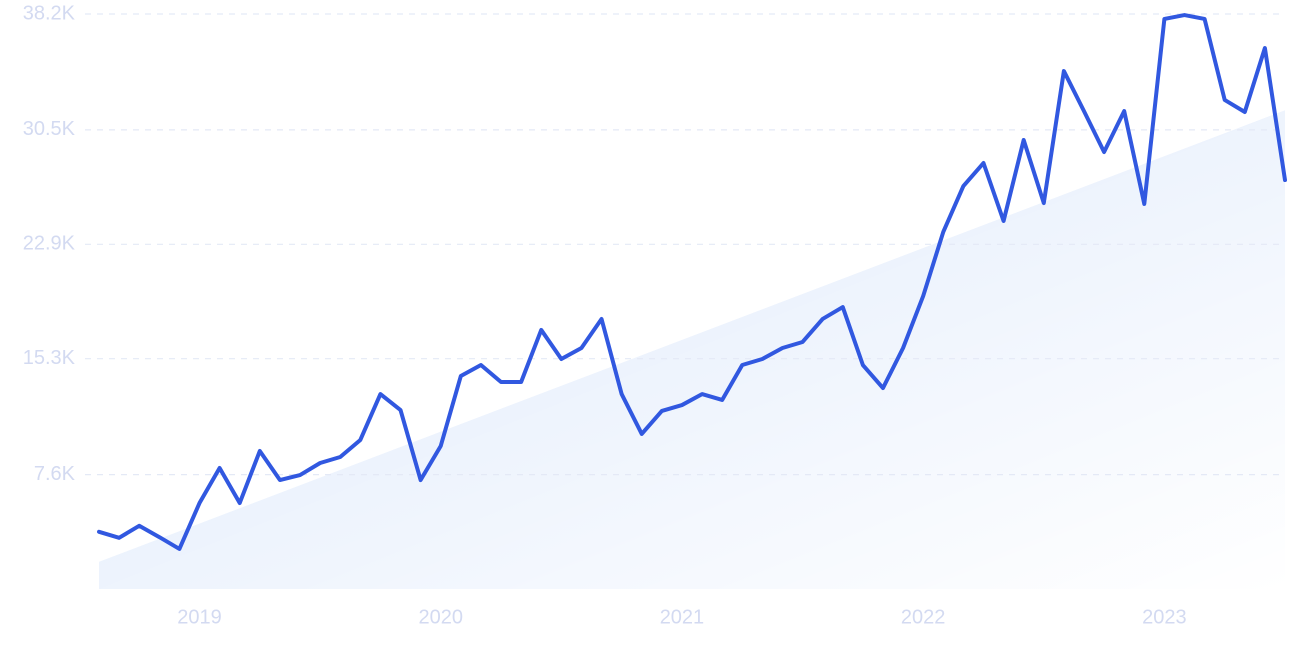 The height and width of the screenshot is (645, 1290). What do you see at coordinates (49, 358) in the screenshot?
I see `y-tick-label: 15.3K` at bounding box center [49, 358].